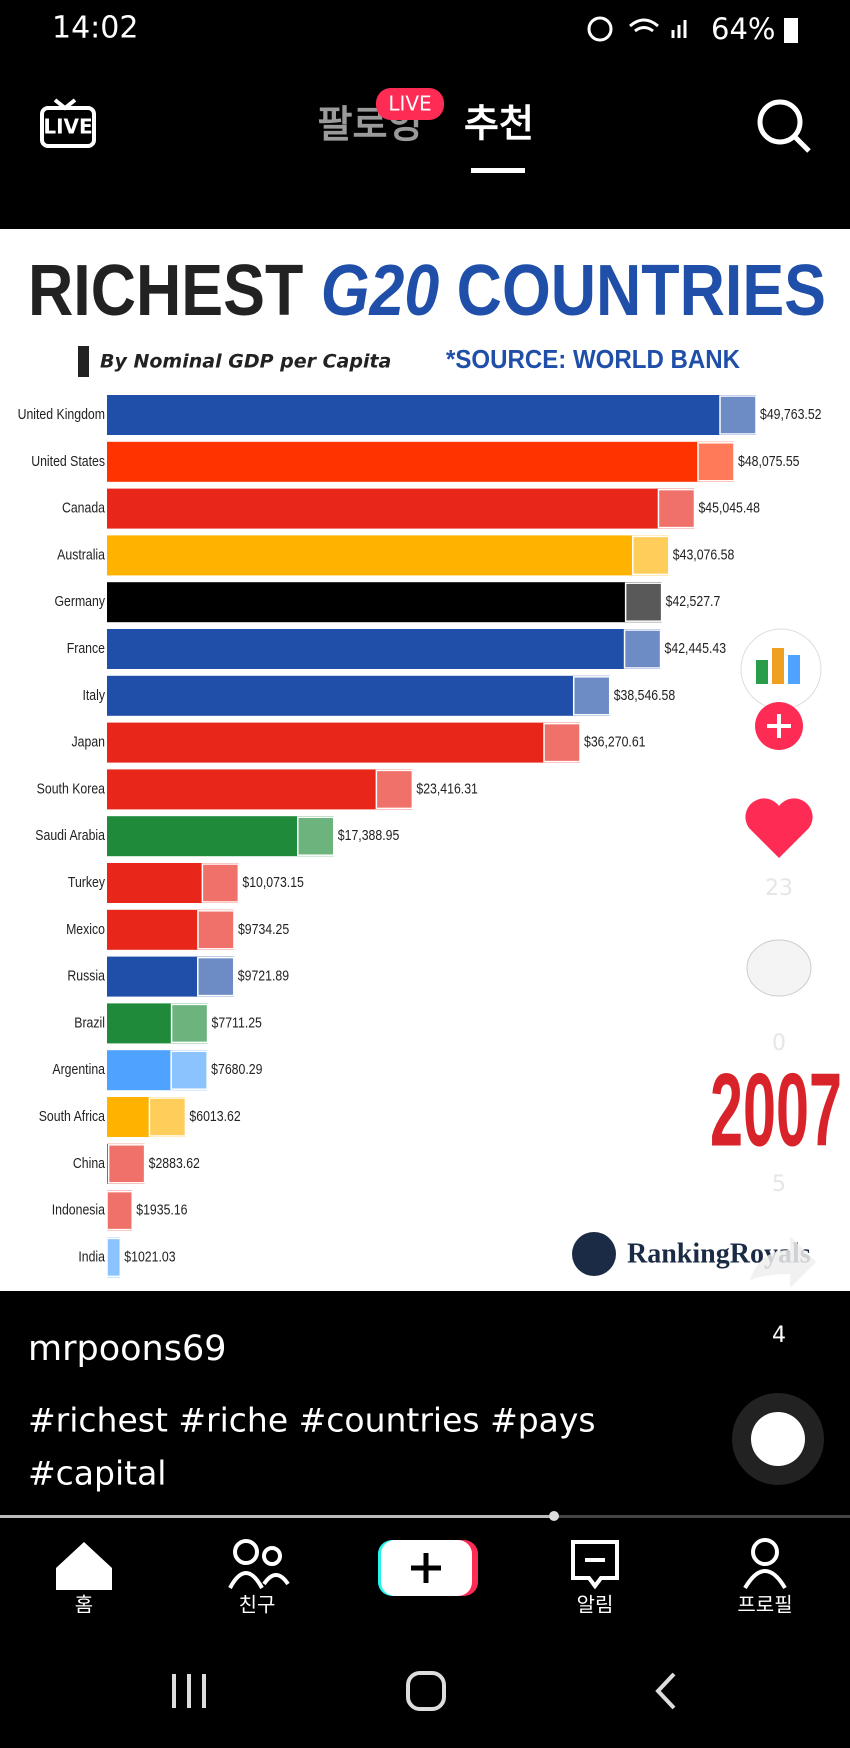 This screenshot has width=850, height=1748. Describe the element at coordinates (783, 1262) in the screenshot. I see `share-button` at that location.